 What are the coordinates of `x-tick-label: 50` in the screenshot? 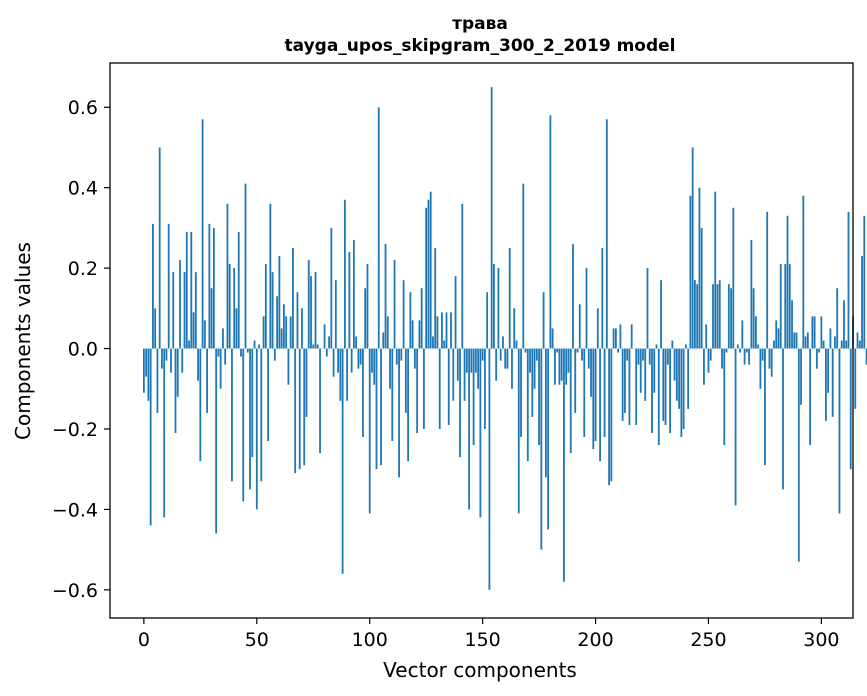 It's located at (257, 640).